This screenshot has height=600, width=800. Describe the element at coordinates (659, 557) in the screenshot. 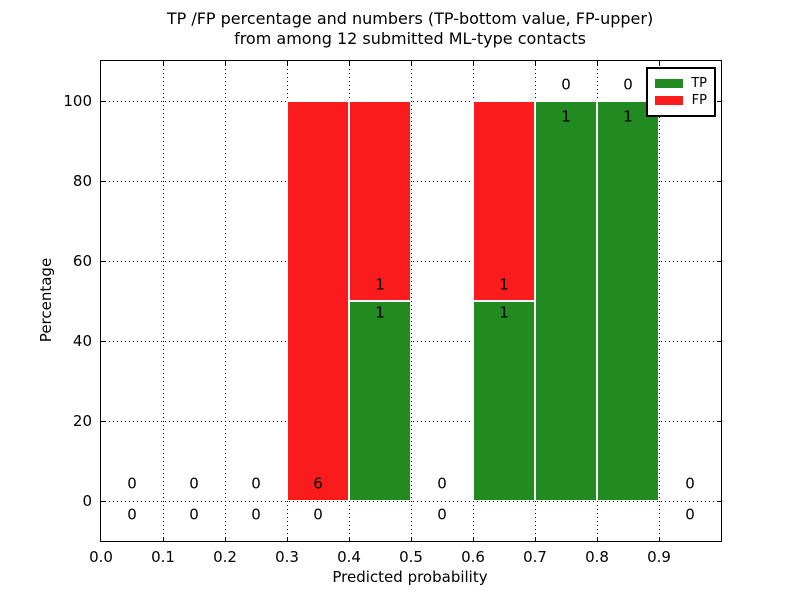

I see `x-tick-label: 0.9` at that location.